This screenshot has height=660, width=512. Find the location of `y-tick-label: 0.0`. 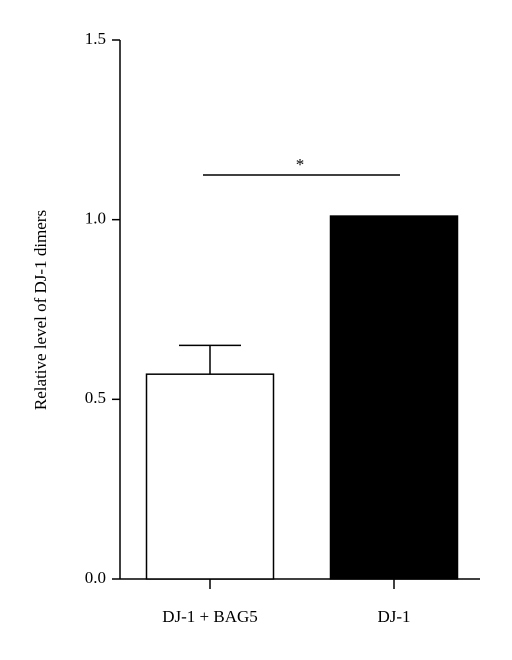

y-tick-label: 0.0 is located at coordinates (95, 577).